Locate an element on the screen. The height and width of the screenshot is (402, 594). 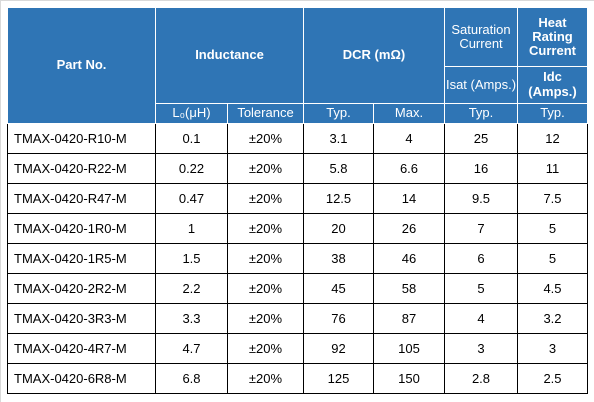
header-dcr-typ: Typ. is located at coordinates (338, 113).